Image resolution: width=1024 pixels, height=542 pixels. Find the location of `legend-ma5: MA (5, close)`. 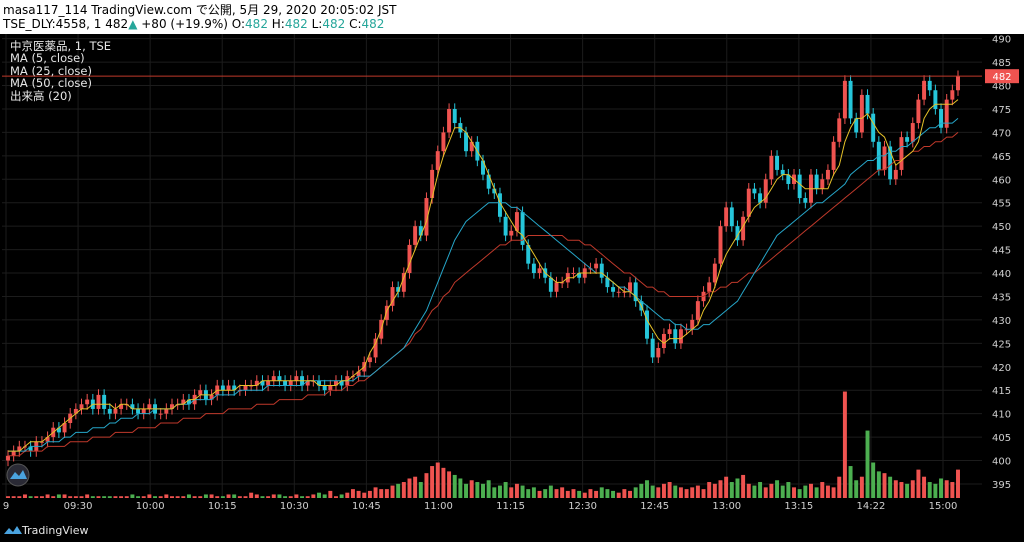

legend-ma5: MA (5, close) is located at coordinates (47, 58).